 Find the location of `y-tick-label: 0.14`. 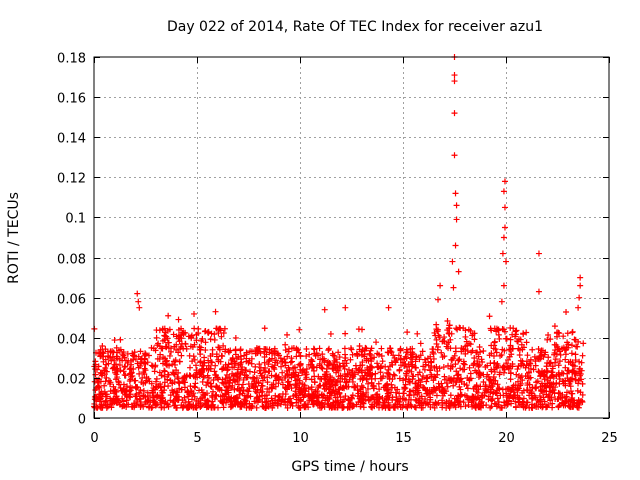

y-tick-label: 0.14 is located at coordinates (71, 139).